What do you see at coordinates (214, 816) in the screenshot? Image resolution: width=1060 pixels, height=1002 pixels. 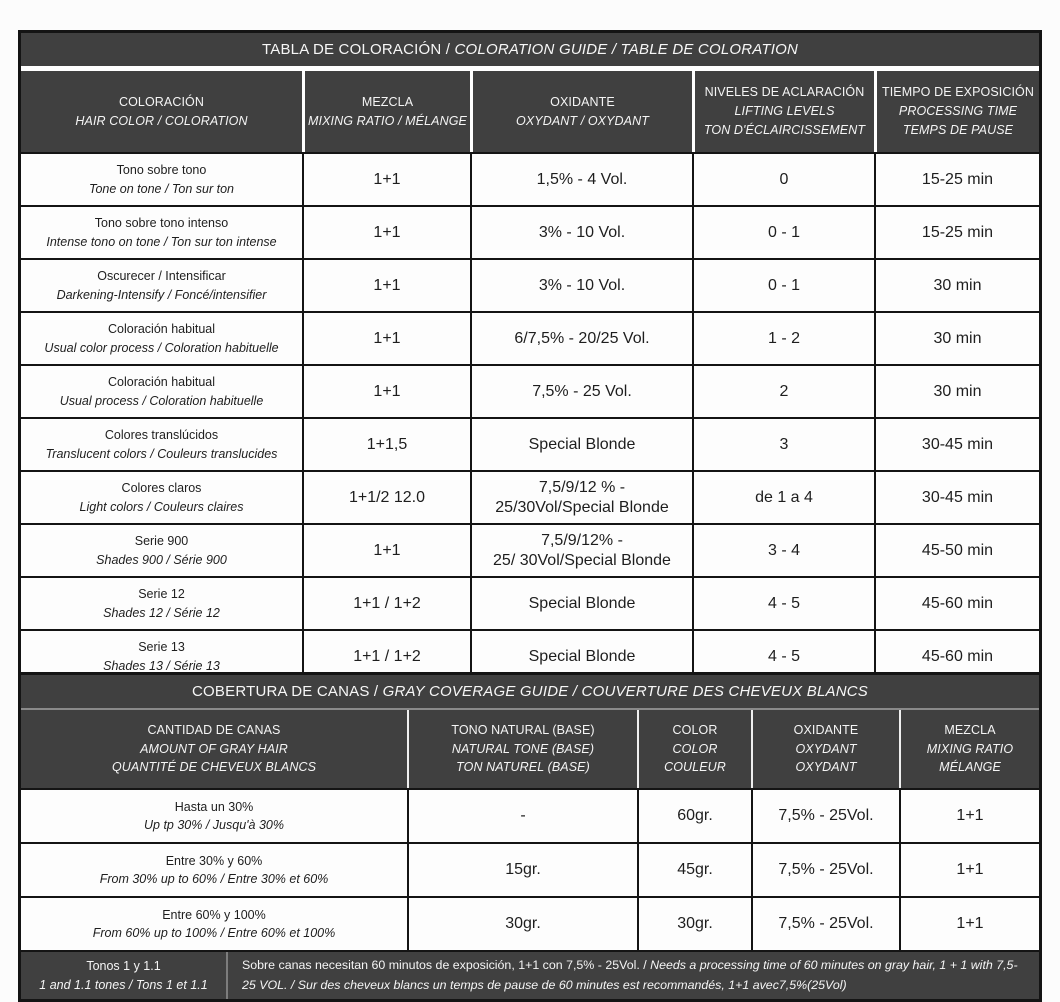 I see `gray-amount-cell: Hasta un 30% Up tp 30% / Jusqu'à 30%` at bounding box center [214, 816].